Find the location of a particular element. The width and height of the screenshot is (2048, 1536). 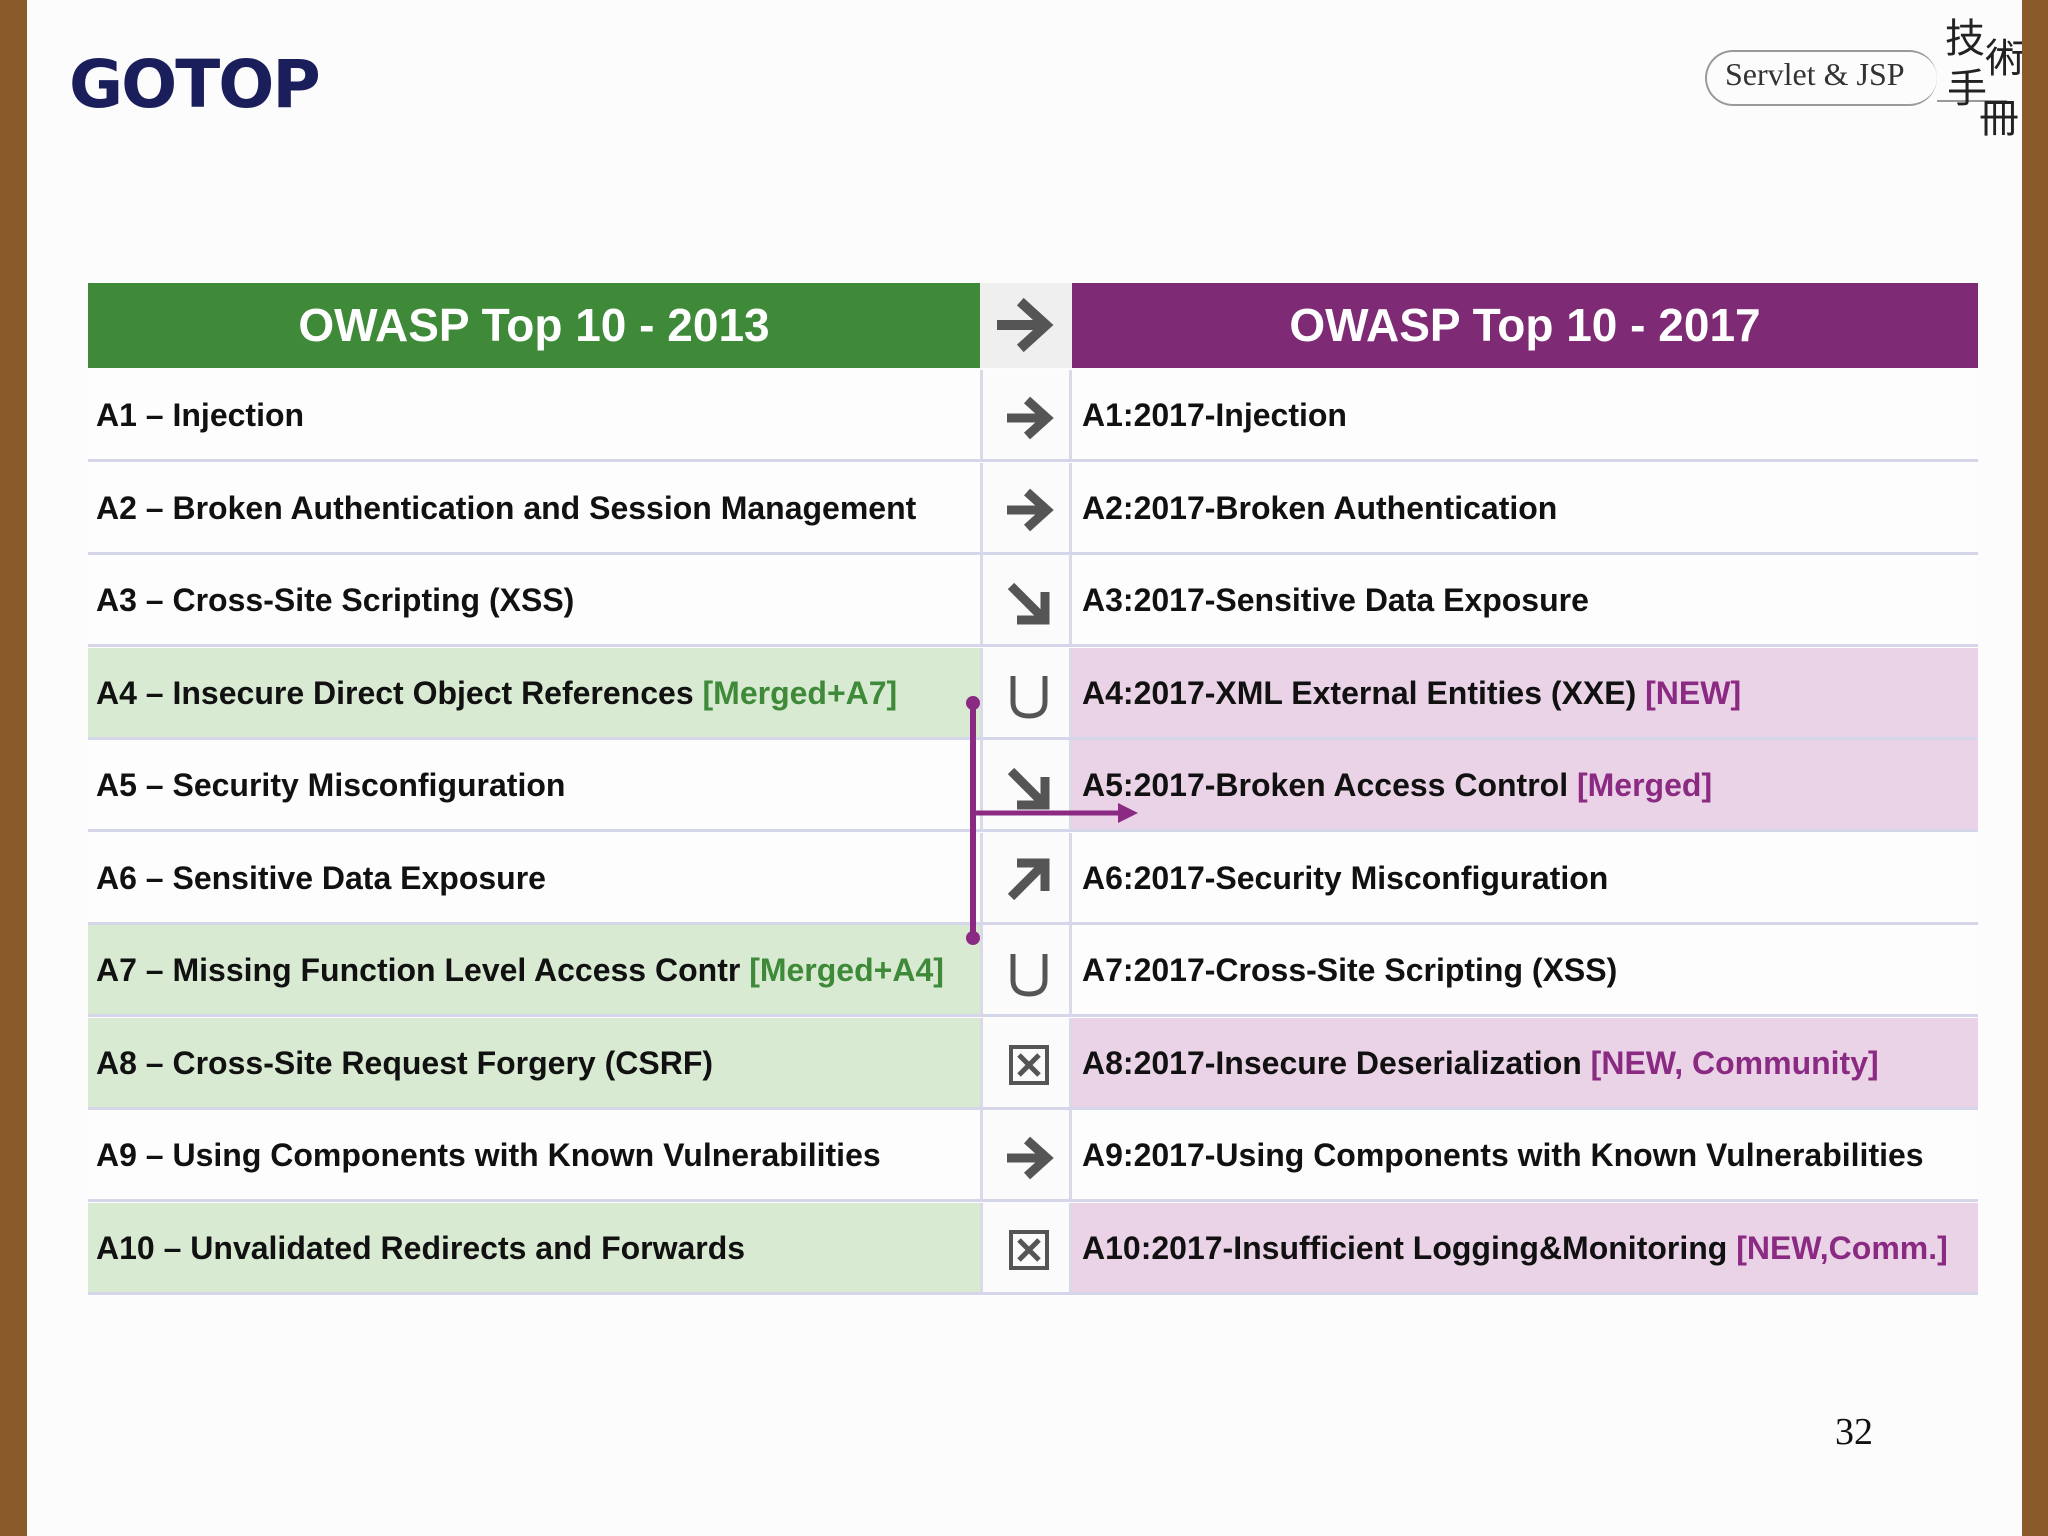

connector-dot-top is located at coordinates (973, 703).